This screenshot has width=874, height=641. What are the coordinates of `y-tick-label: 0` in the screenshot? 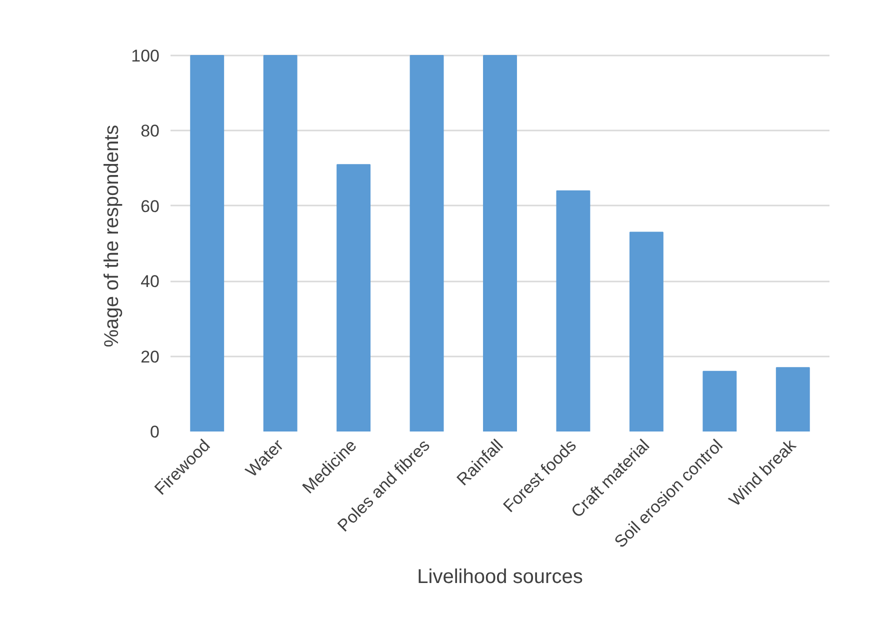 It's located at (155, 432).